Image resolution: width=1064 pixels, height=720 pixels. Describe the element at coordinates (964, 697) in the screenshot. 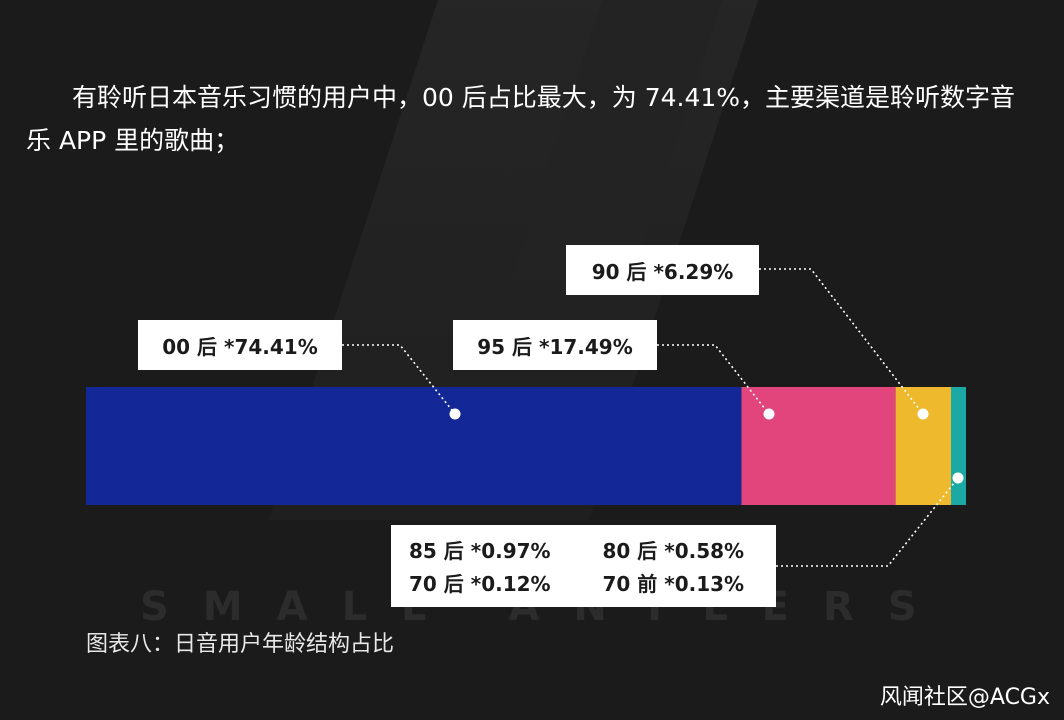

I see `source-credit: 风闻社区@ACGx` at that location.